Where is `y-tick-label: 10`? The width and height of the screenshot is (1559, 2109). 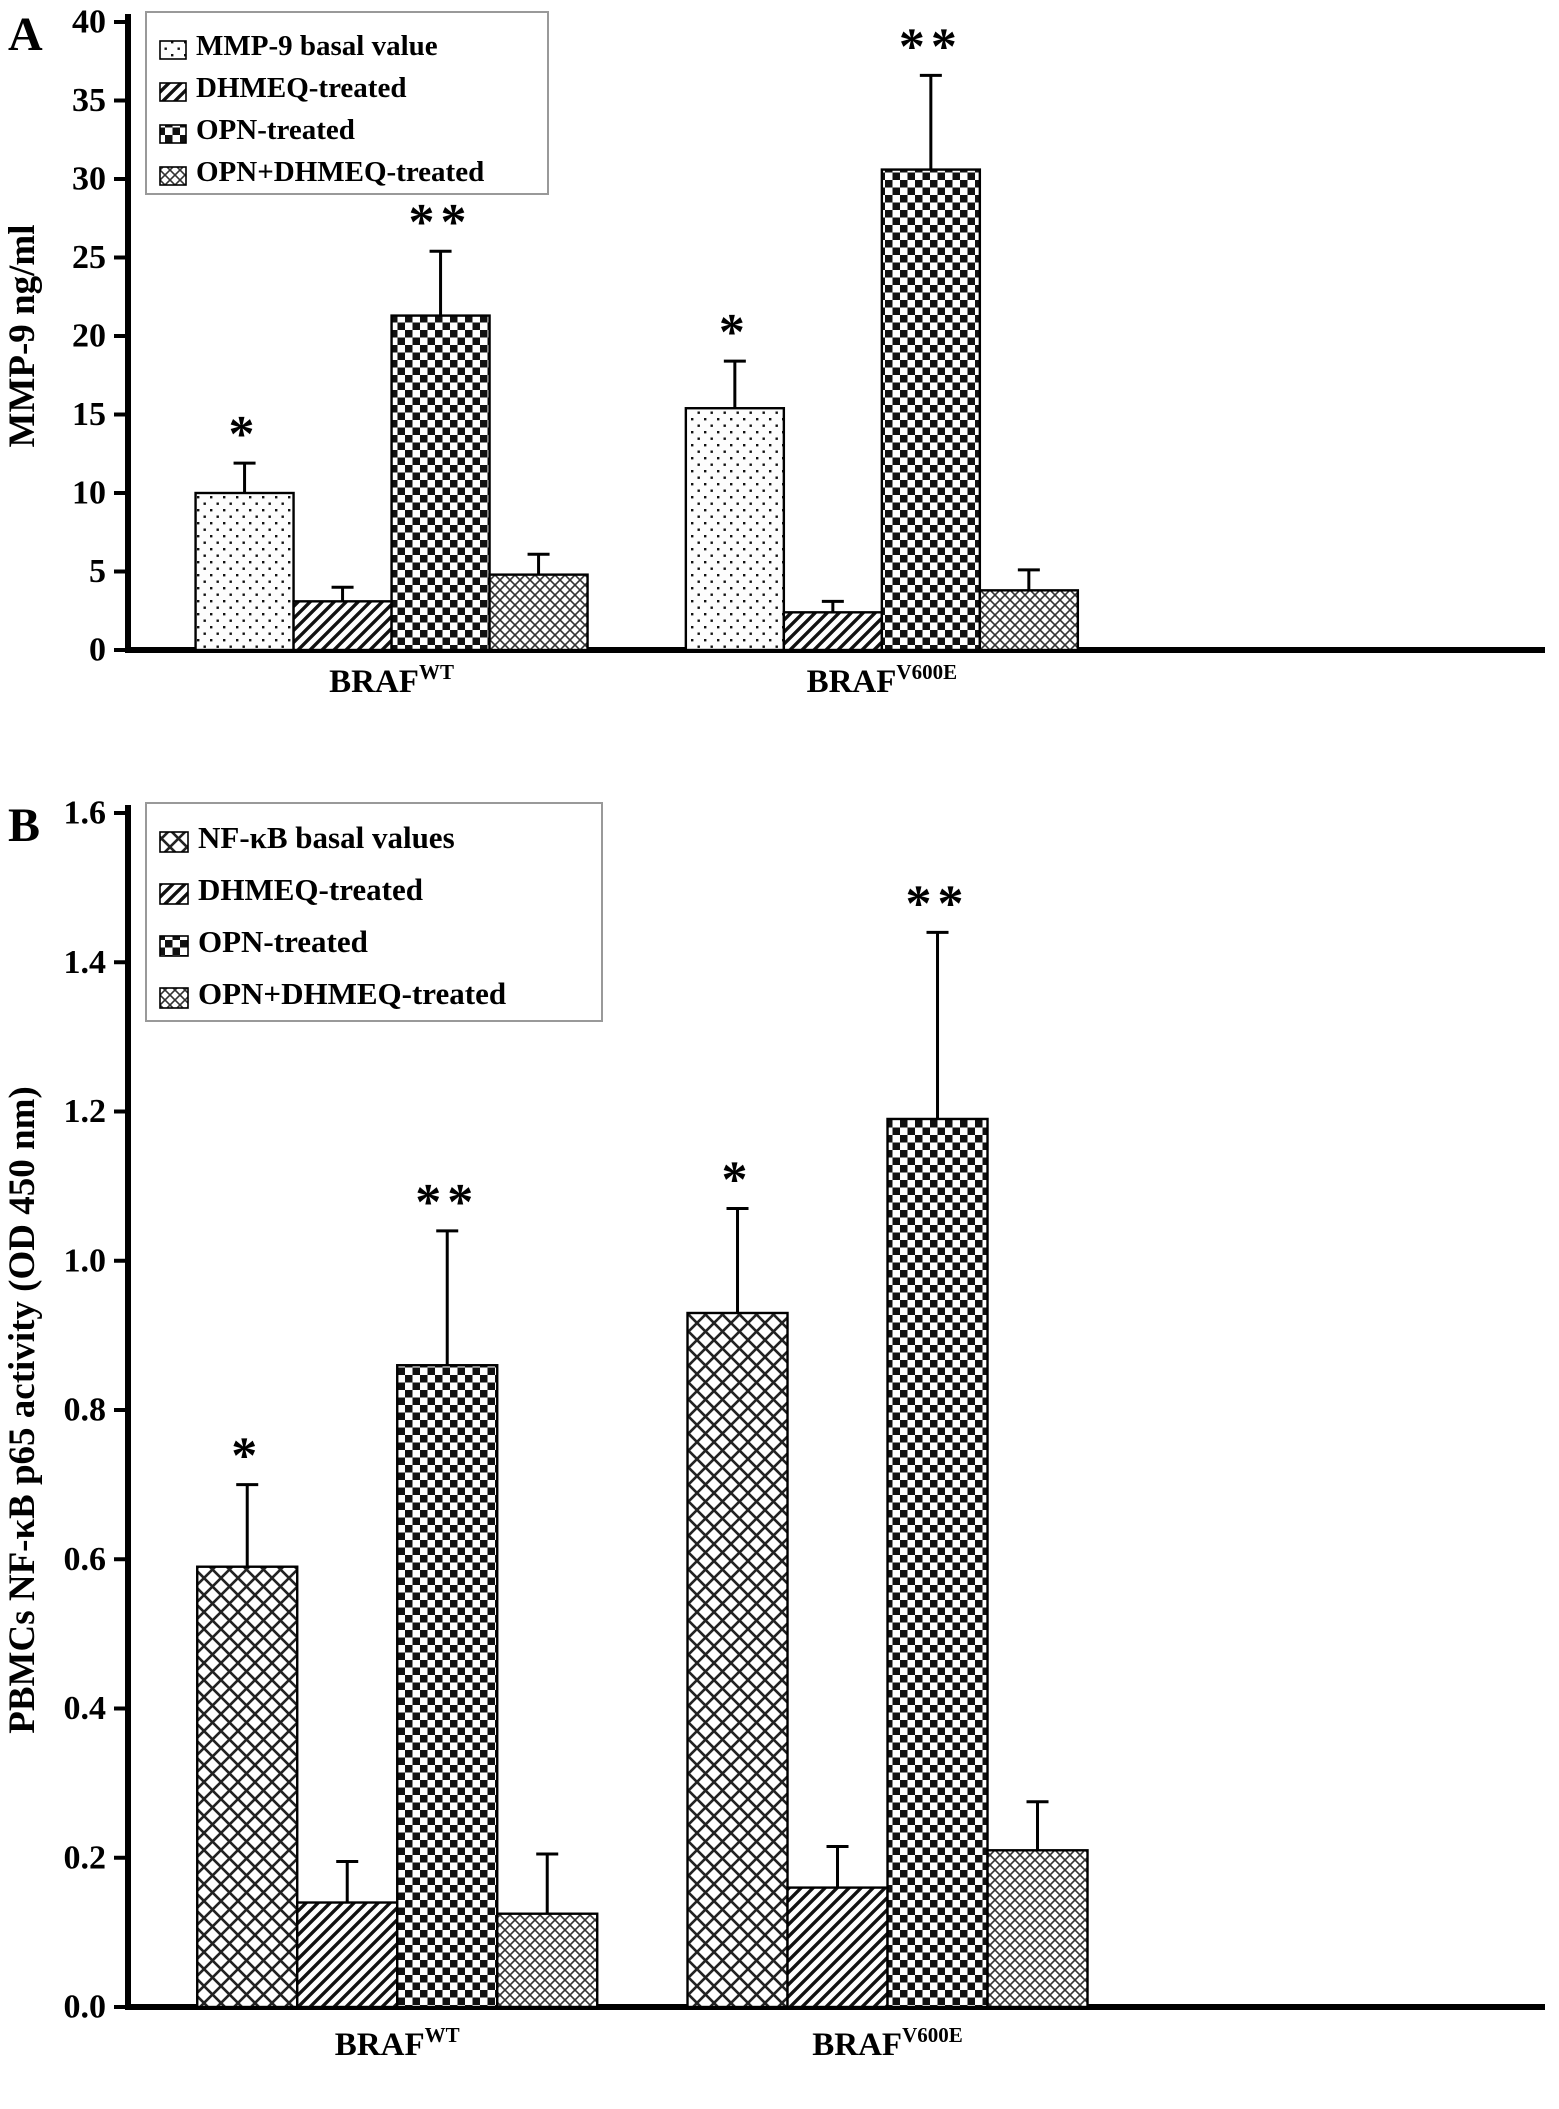
y-tick-label: 10 is located at coordinates (89, 493).